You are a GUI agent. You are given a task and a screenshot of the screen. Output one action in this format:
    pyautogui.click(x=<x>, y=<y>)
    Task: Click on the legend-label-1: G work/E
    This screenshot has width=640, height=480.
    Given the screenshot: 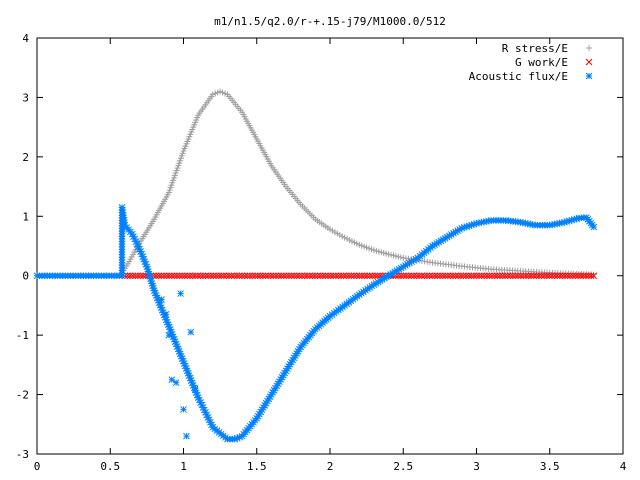 What is the action you would take?
    pyautogui.click(x=541, y=62)
    